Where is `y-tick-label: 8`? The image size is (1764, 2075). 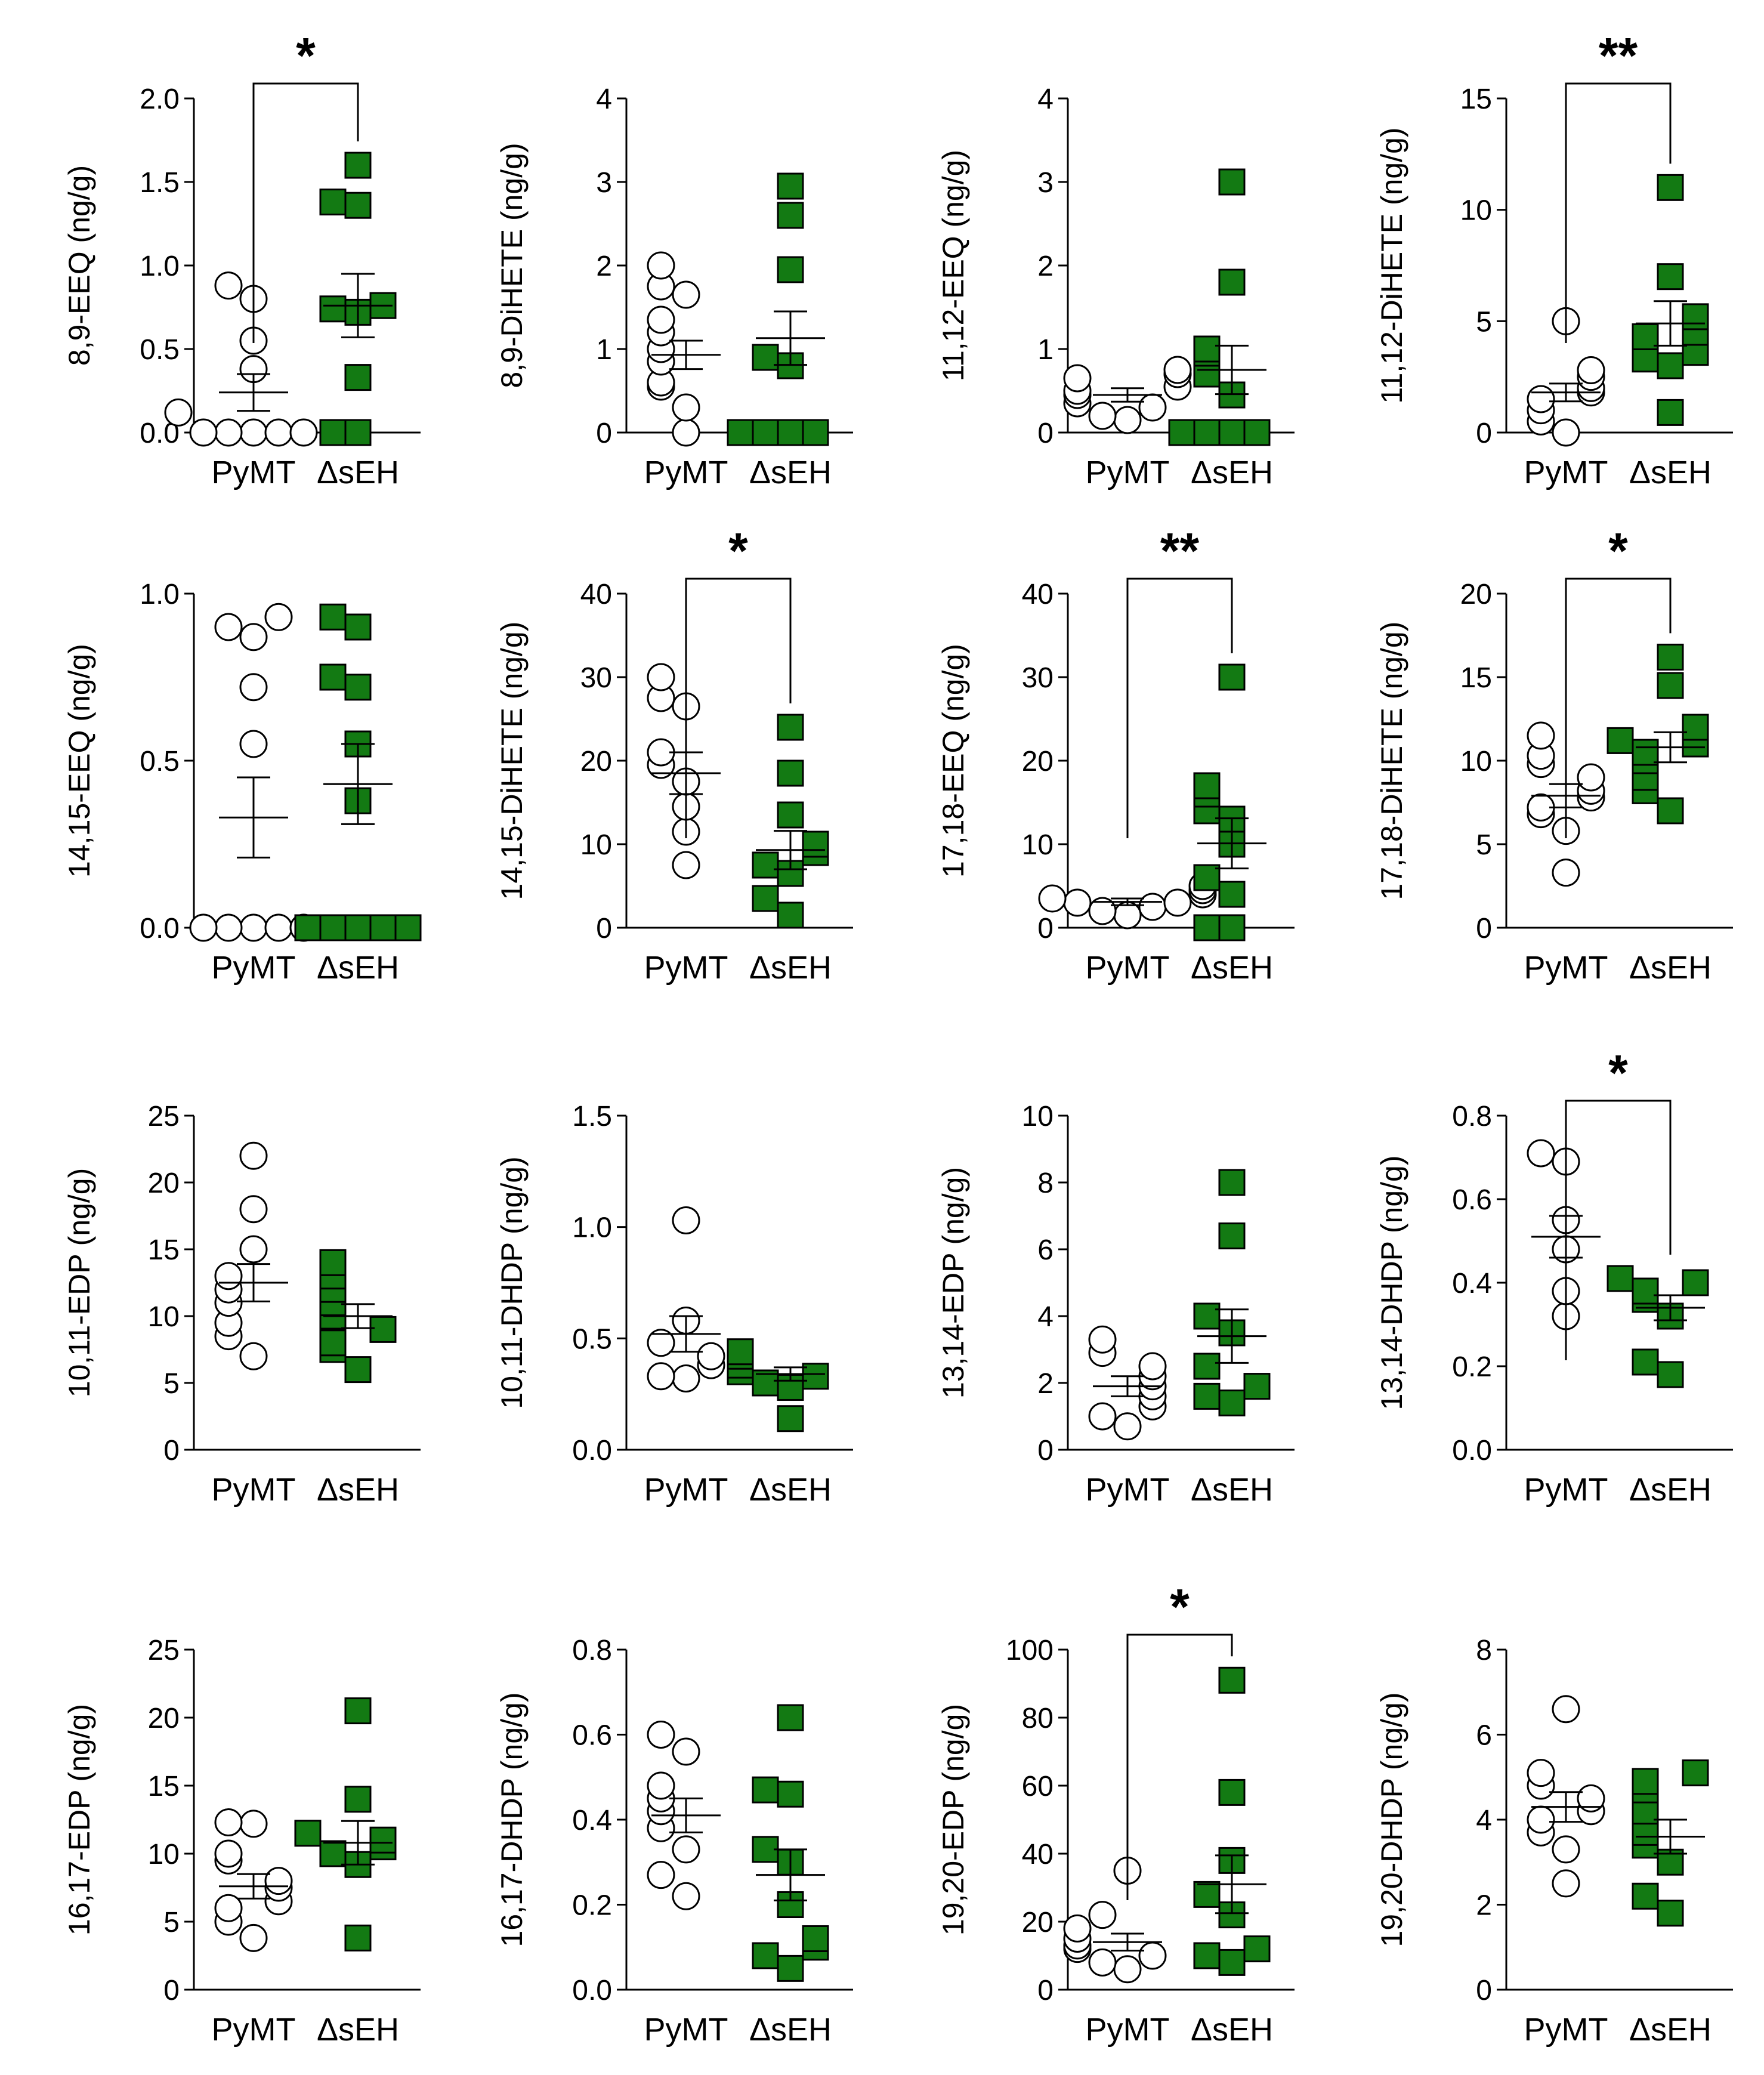 y-tick-label: 8 is located at coordinates (1046, 1183).